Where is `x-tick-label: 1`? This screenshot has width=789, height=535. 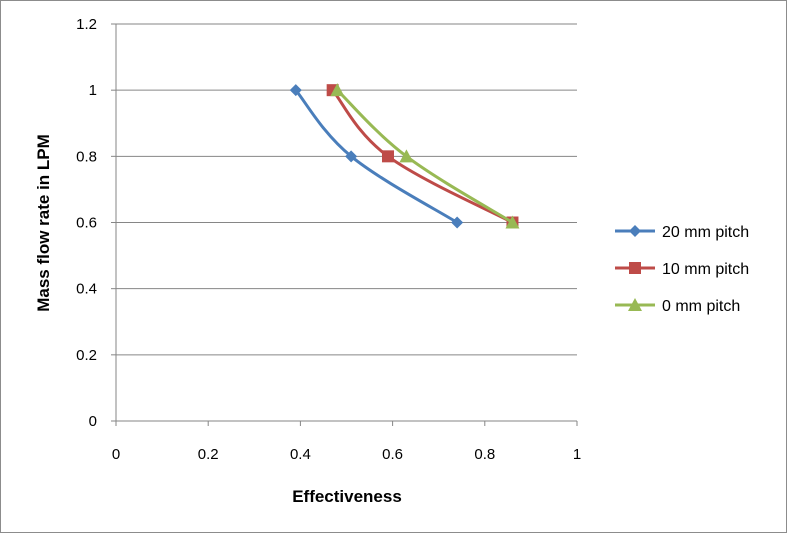
x-tick-label: 1 is located at coordinates (577, 454).